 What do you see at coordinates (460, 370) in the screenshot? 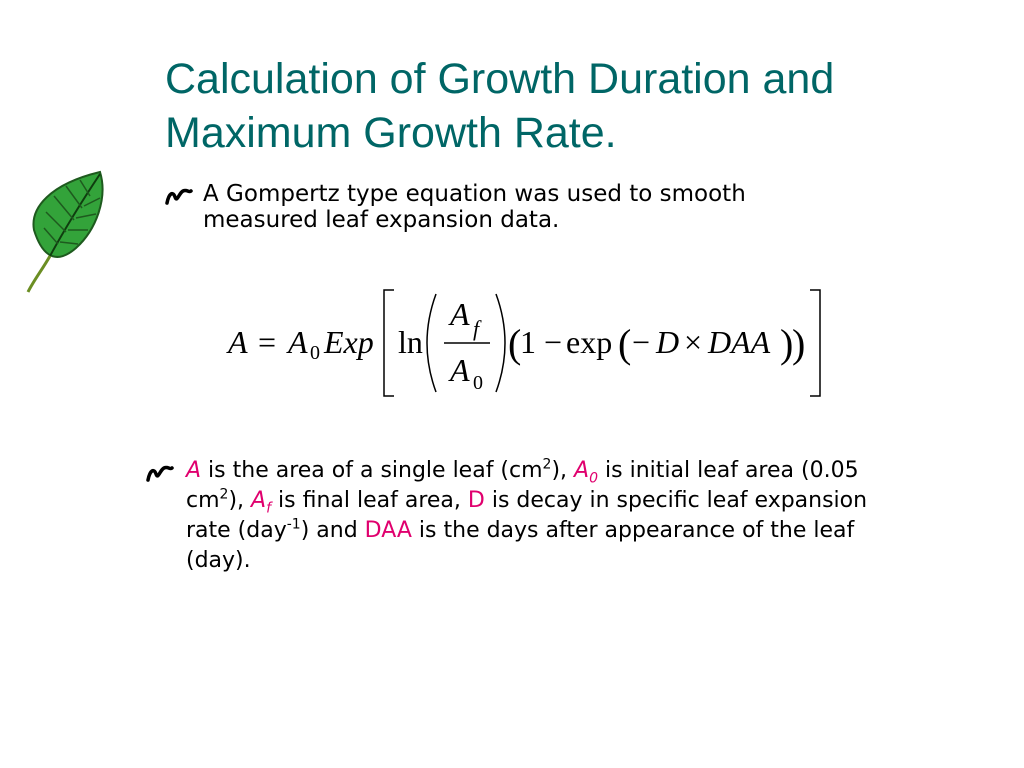
I see `eq-denominator-main: A` at bounding box center [460, 370].